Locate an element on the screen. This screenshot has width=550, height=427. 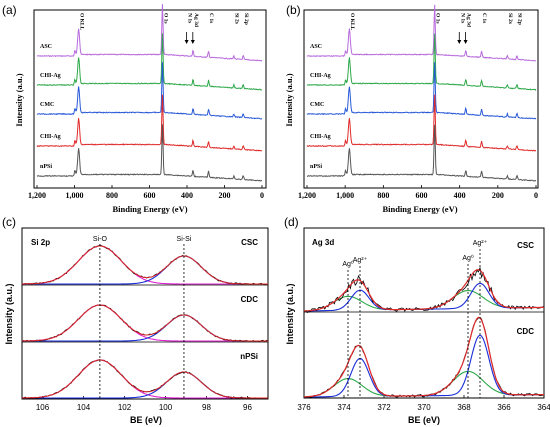
pb-peak-annotation: Ag 3d is located at coordinates (469, 20).